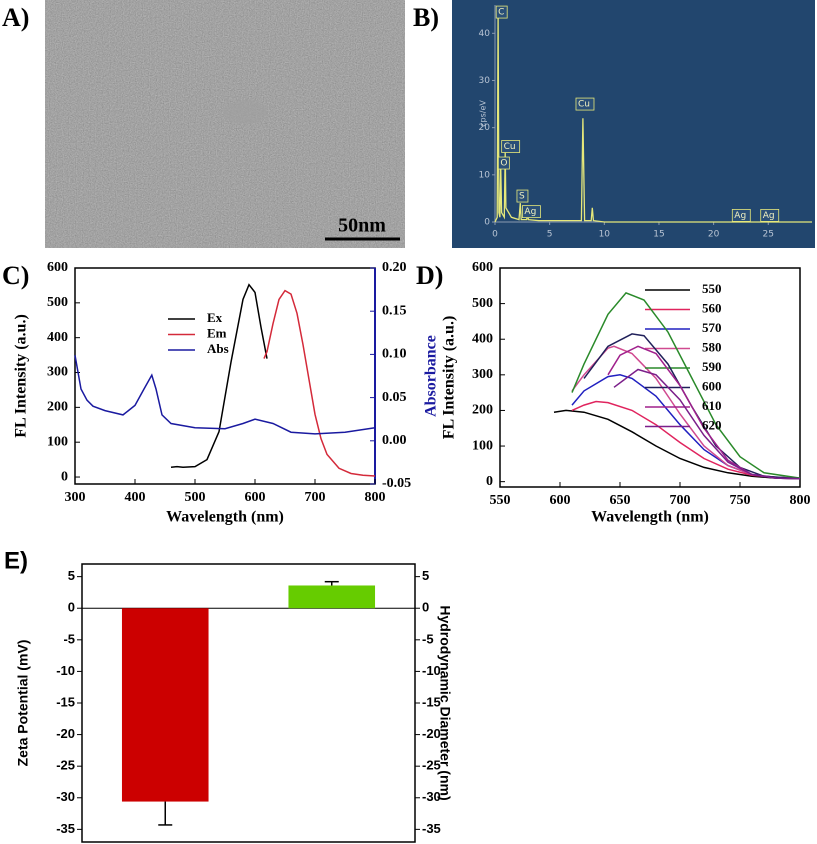 The width and height of the screenshot is (817, 844). Describe the element at coordinates (65, 828) in the screenshot. I see `y-tick-label: -35` at that location.